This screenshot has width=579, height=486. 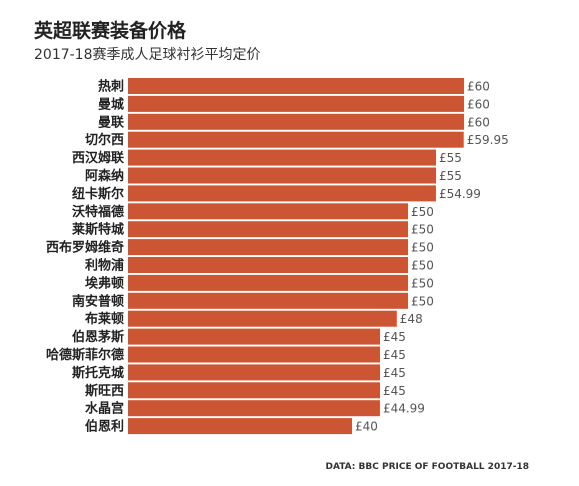 What do you see at coordinates (394, 391) in the screenshot?
I see `value-label-17: £45` at bounding box center [394, 391].